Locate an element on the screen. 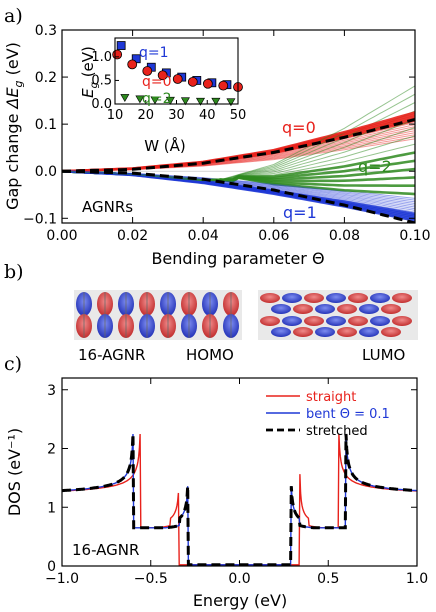  x-axis-title-c: Energy (eV) is located at coordinates (240, 600).